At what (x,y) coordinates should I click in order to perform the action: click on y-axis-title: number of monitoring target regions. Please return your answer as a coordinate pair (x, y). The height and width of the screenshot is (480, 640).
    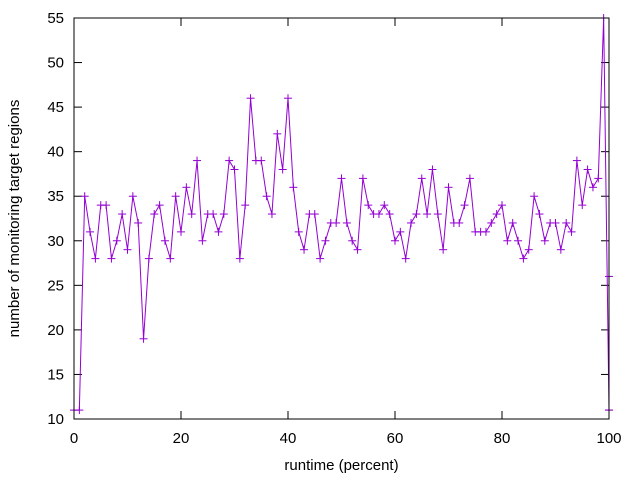
    Looking at the image, I should click on (14, 219).